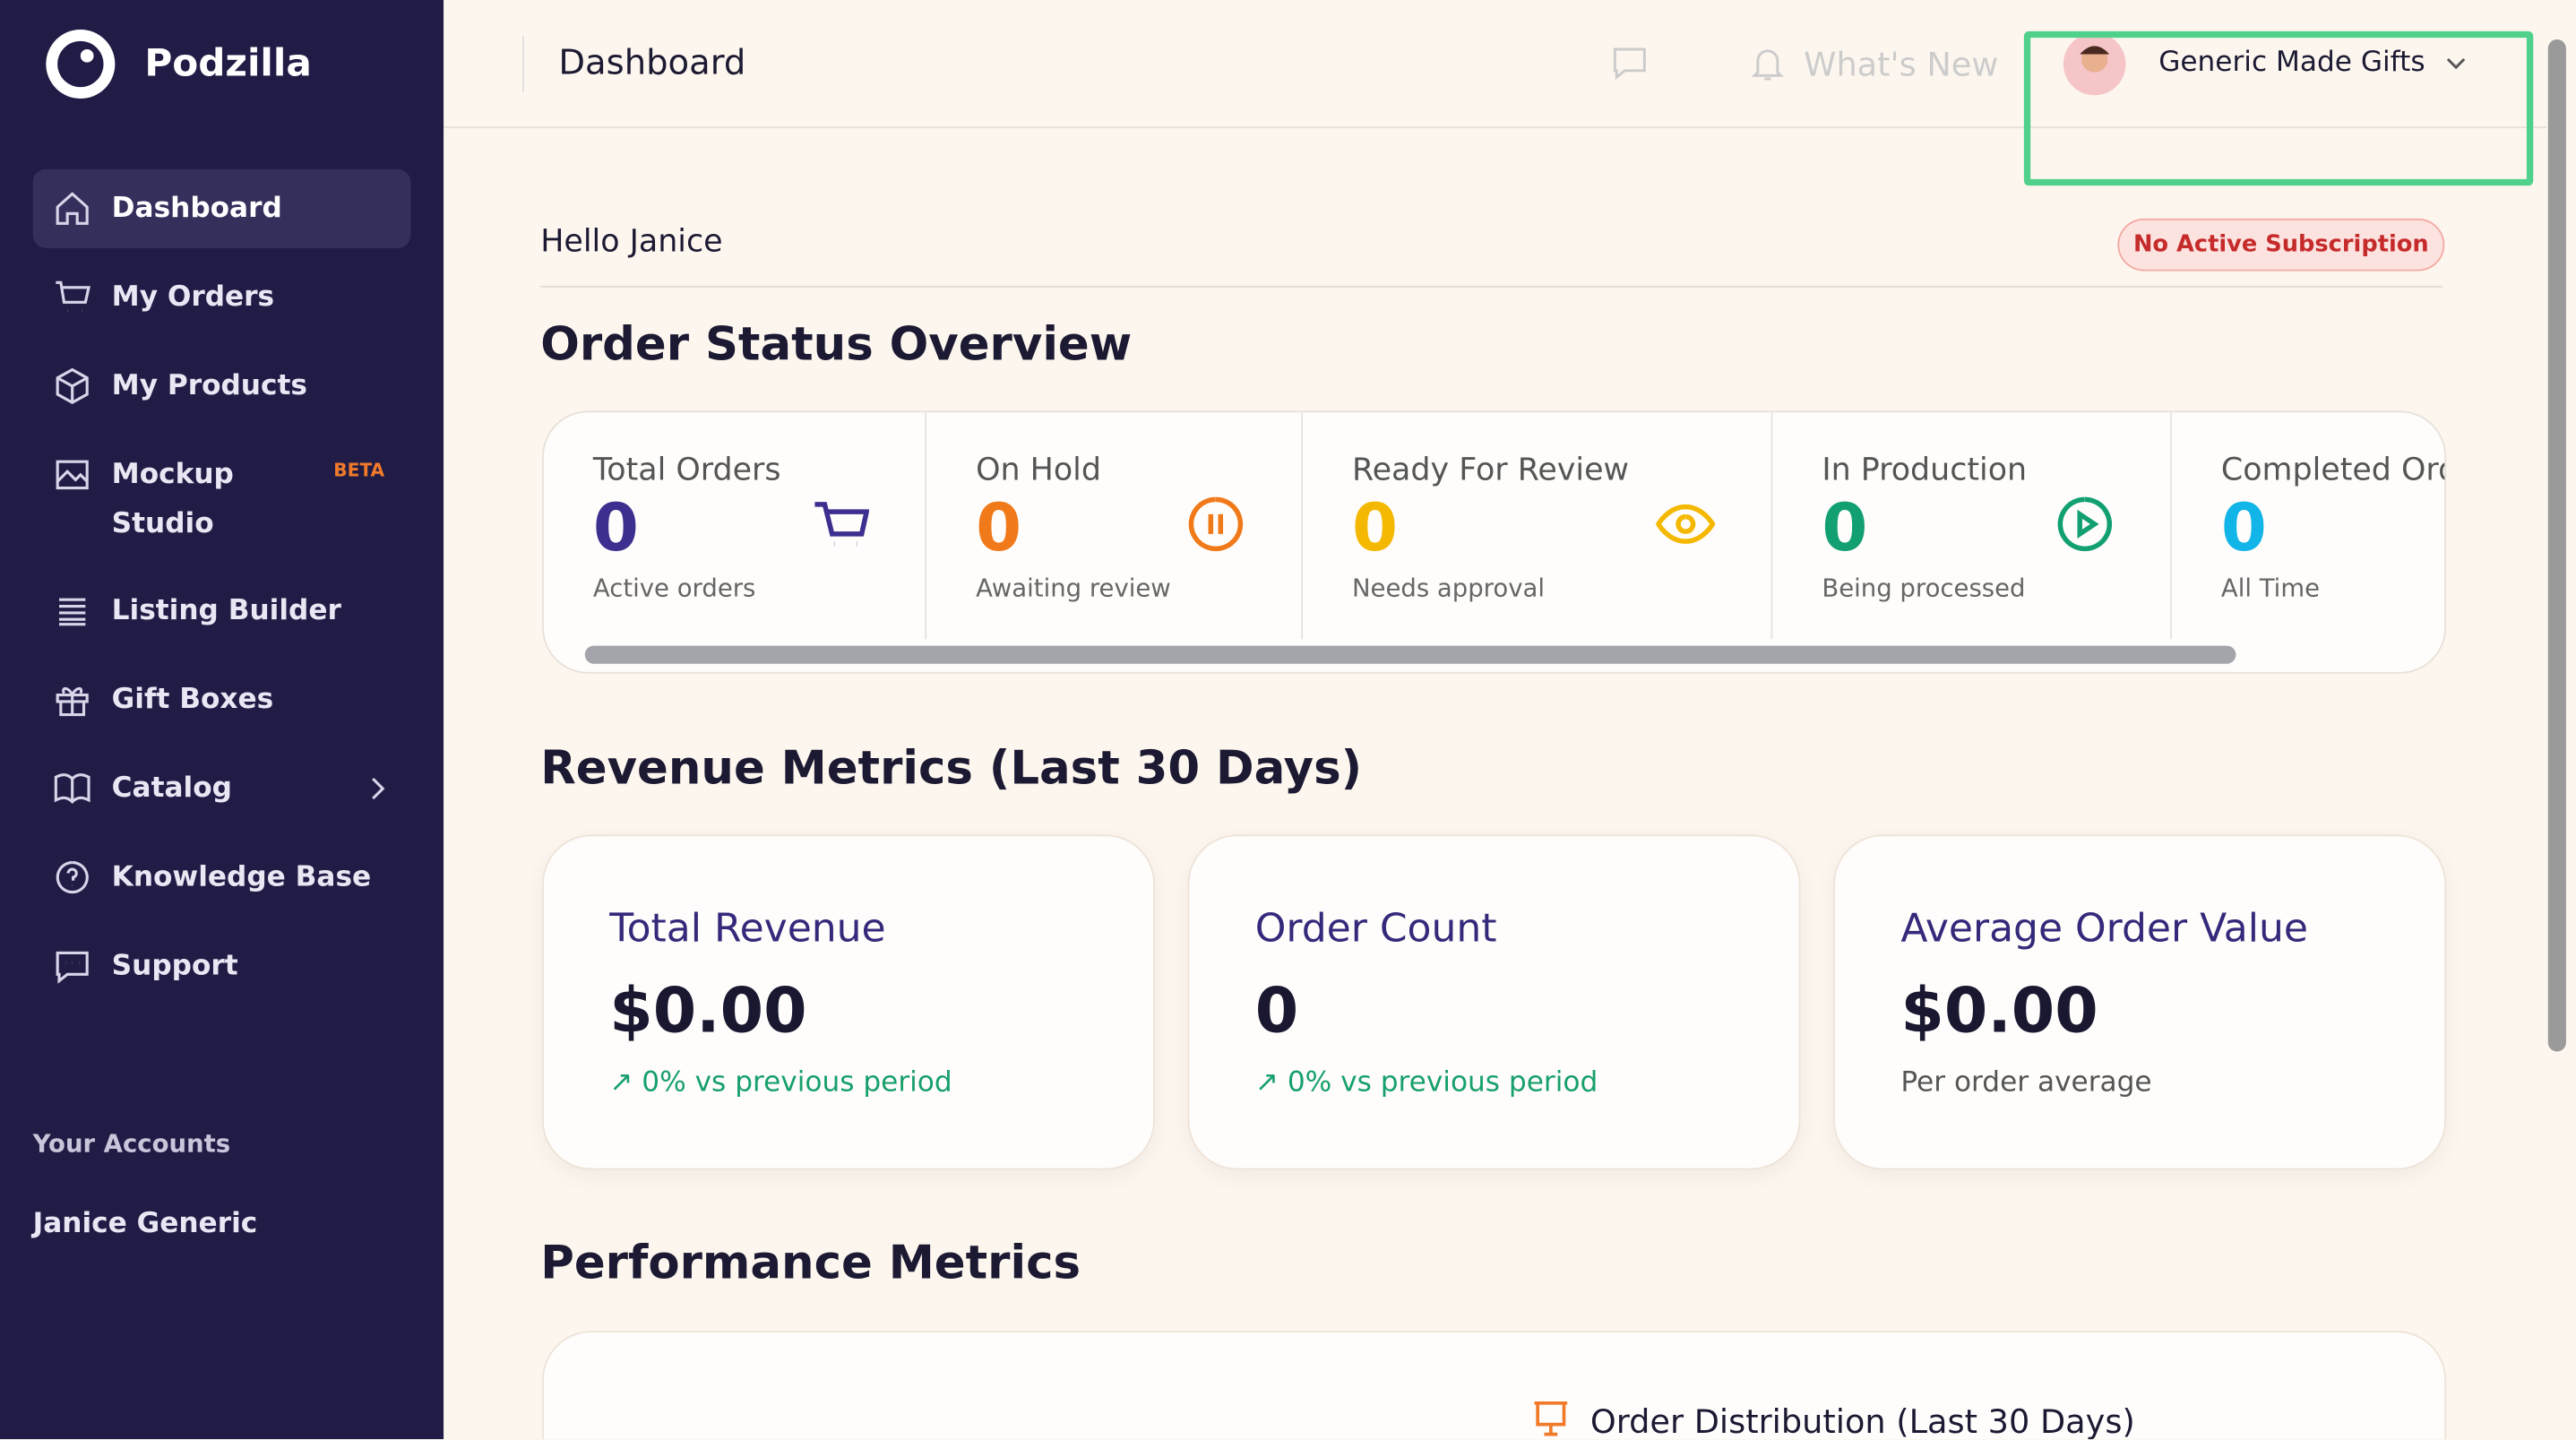  I want to click on account-switcher: Generic Made Gifts, so click(2291, 63).